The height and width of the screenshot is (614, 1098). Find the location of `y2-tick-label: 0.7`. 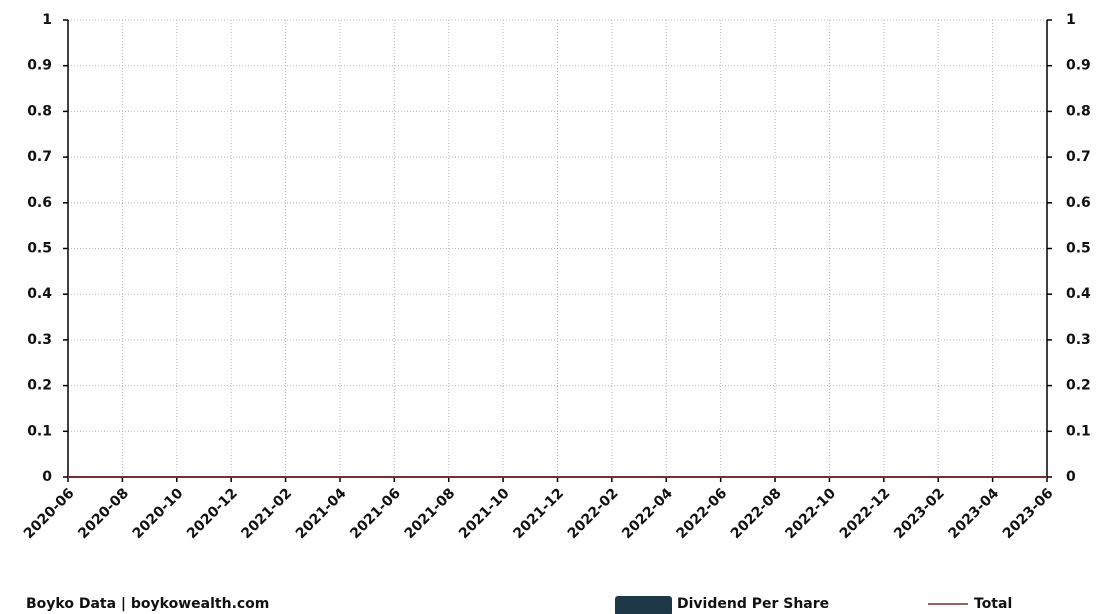

y2-tick-label: 0.7 is located at coordinates (1078, 157).